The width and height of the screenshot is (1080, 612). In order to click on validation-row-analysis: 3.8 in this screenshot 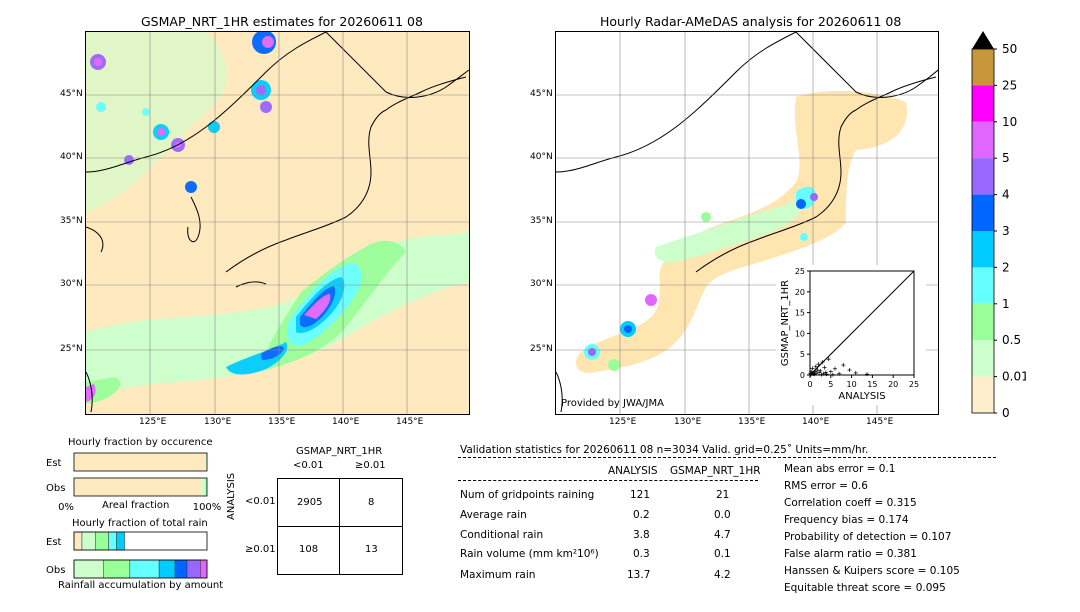, I will do `click(641, 535)`.